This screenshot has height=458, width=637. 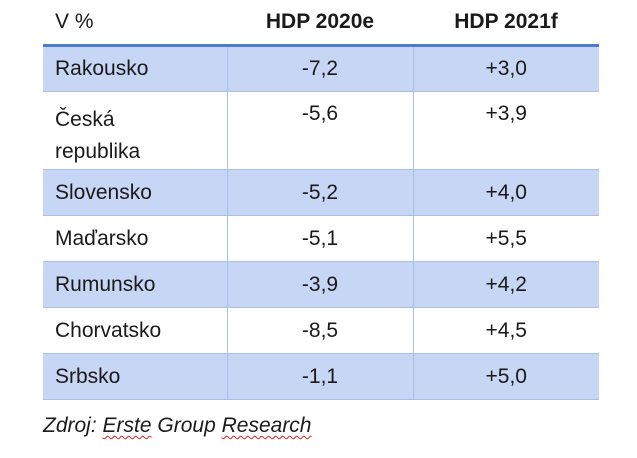 I want to click on country-cell: Srbsko, so click(x=135, y=376).